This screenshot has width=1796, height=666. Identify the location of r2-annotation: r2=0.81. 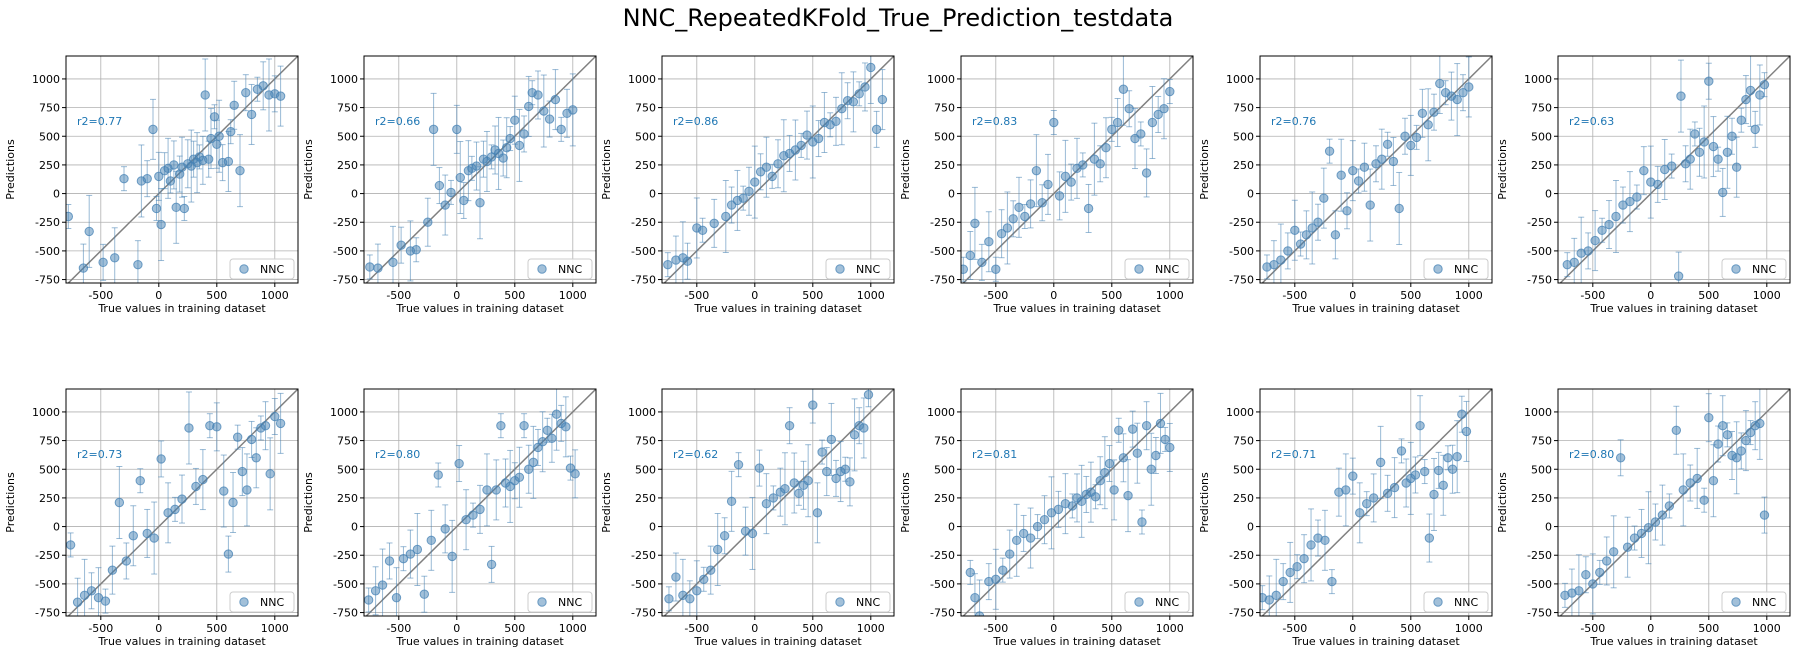
(994, 454).